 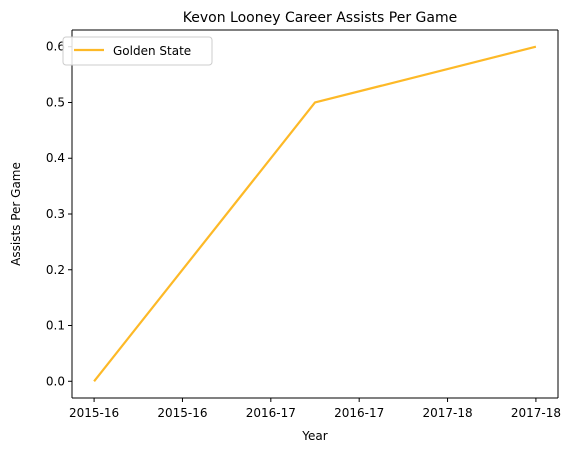 I want to click on chart-title: Kevon Looney Career Assists Per Game, so click(x=320, y=18).